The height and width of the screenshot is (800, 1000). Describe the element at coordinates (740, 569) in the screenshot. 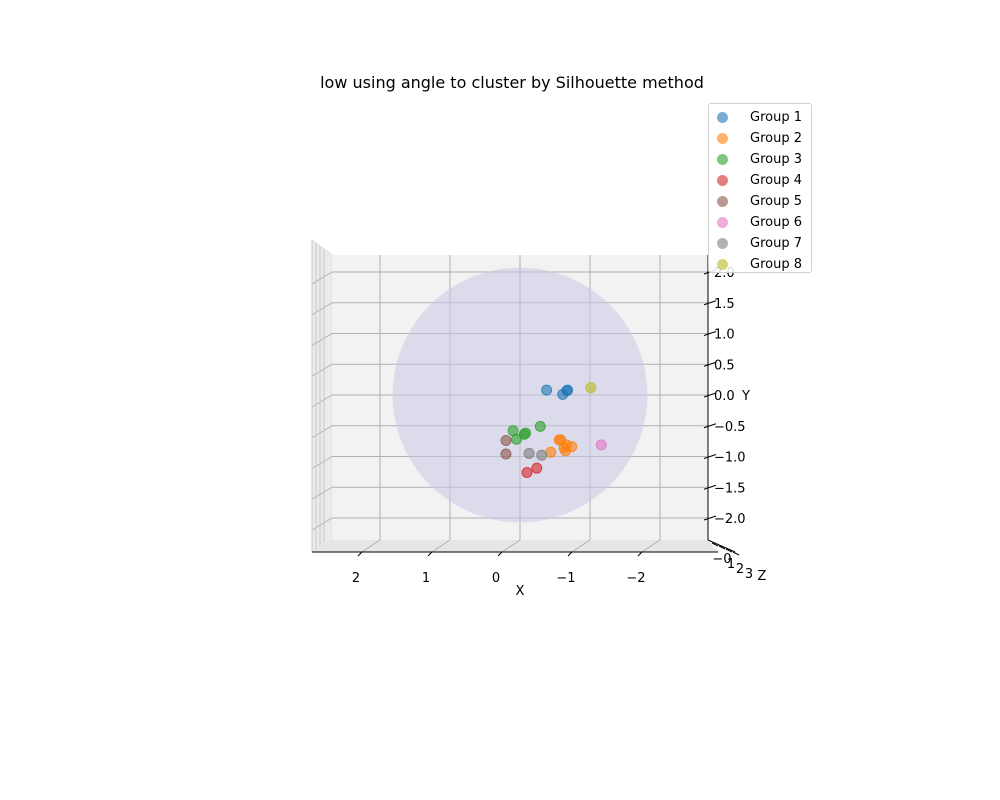

I see `z-tick-label: 2` at that location.